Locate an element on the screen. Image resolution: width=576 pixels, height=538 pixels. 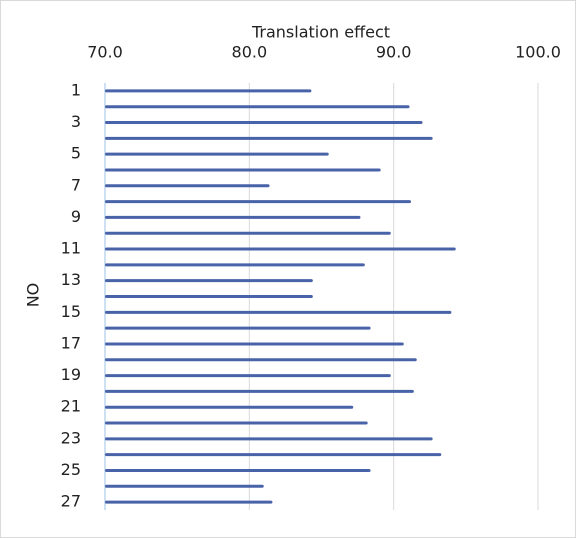
y-tick-label: 25 is located at coordinates (71, 469).